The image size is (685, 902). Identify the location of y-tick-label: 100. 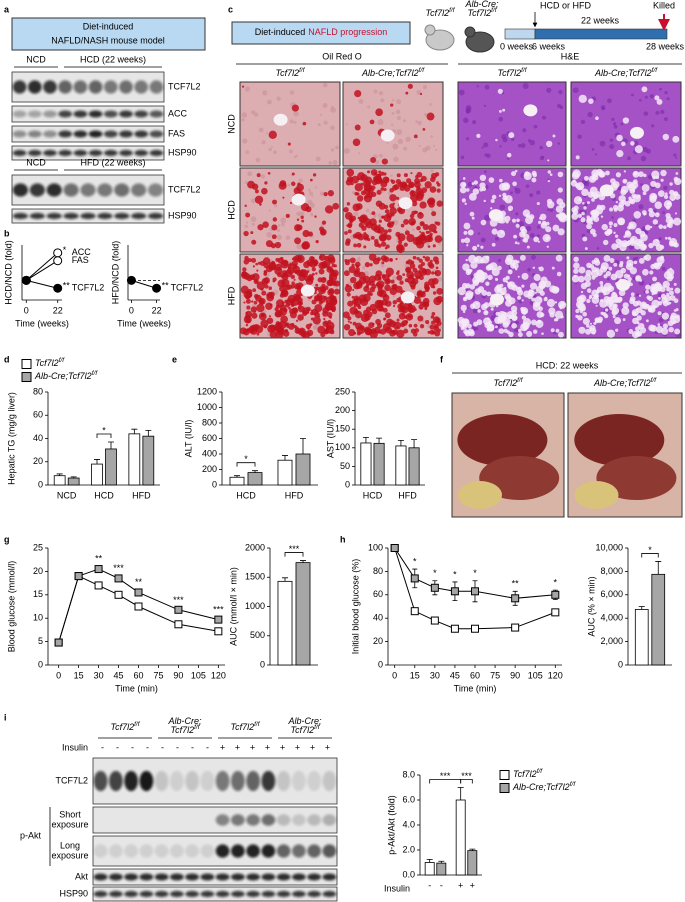
(342, 447).